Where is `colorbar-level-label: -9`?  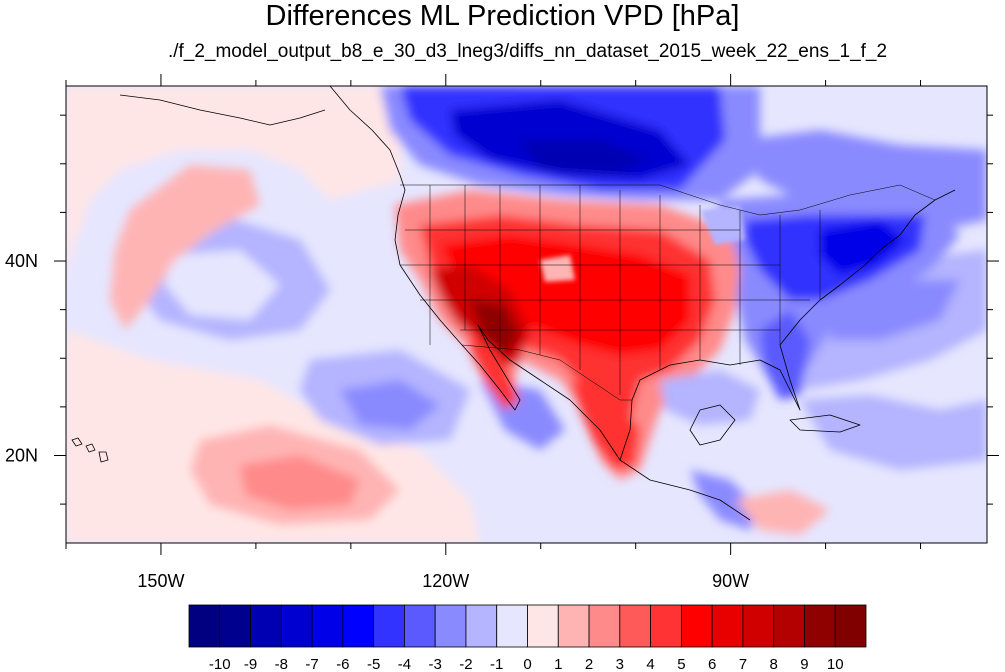
colorbar-level-label: -9 is located at coordinates (250, 664).